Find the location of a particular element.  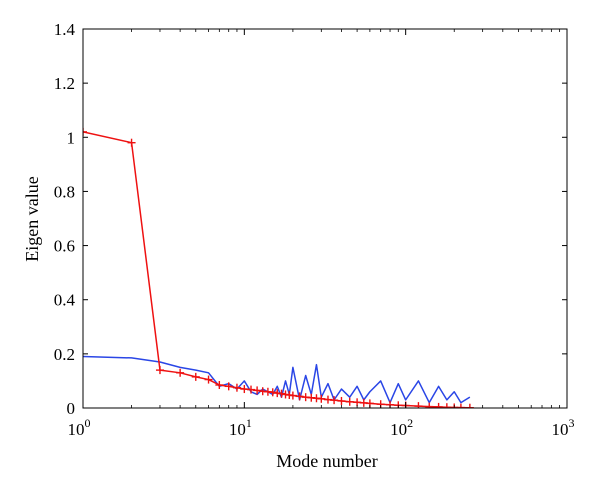

x-tick-label: 10² is located at coordinates (401, 427).